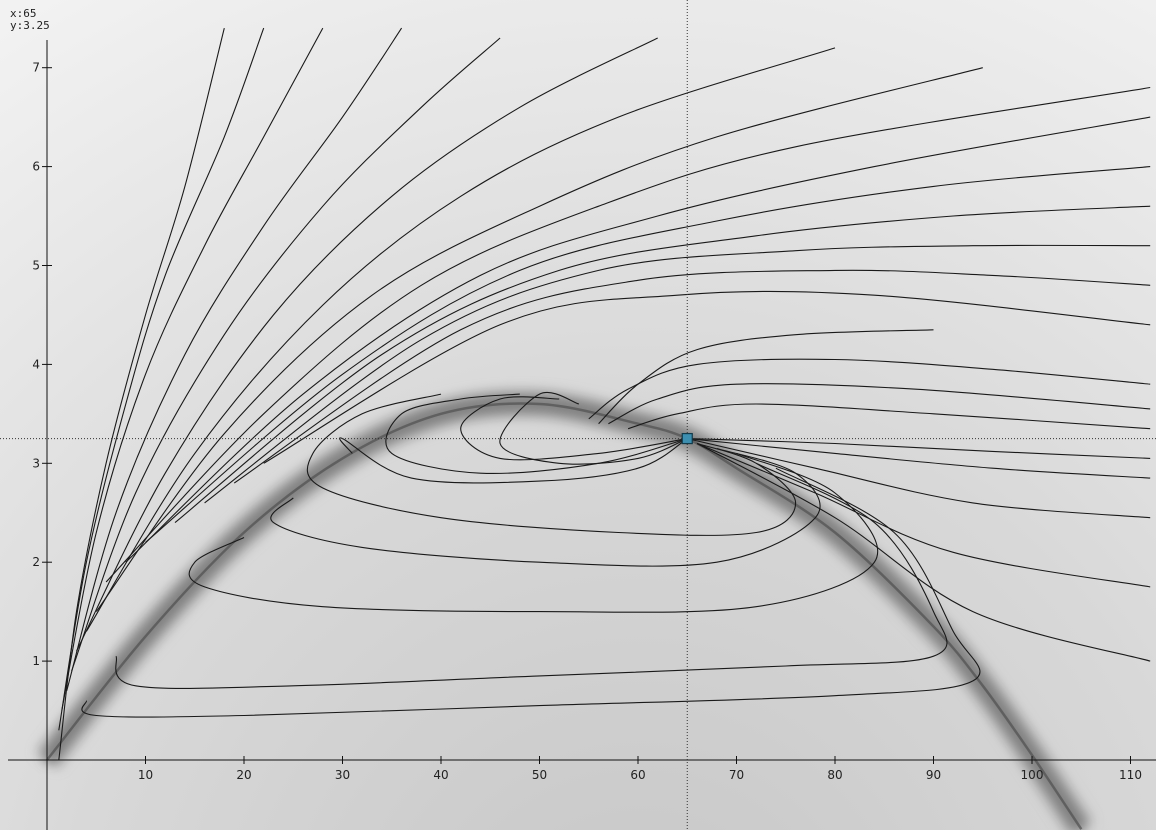  What do you see at coordinates (933, 775) in the screenshot?
I see `x-tick-label-90: 90` at bounding box center [933, 775].